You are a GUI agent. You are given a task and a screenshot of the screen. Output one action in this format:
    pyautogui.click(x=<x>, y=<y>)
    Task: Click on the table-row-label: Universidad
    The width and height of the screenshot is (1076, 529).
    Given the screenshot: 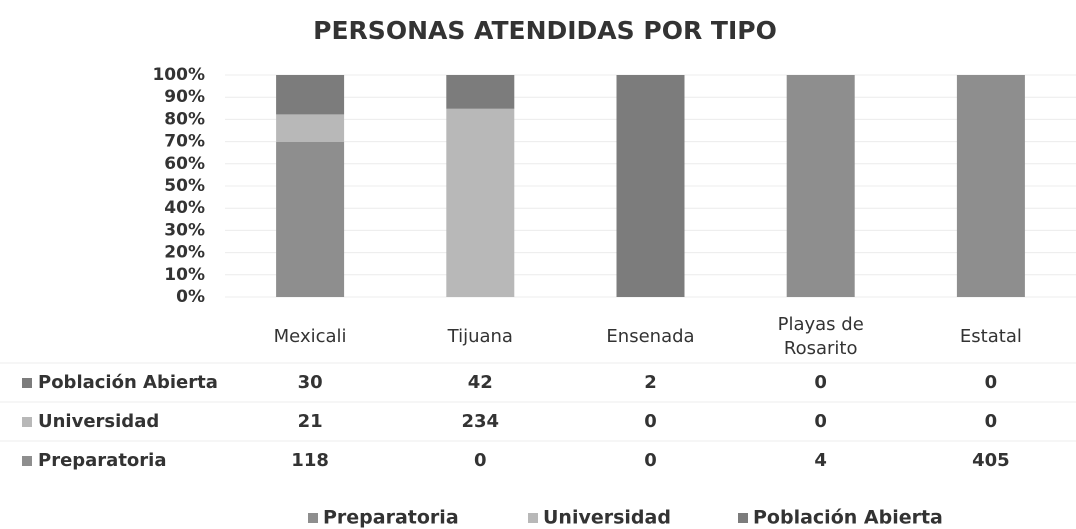 What is the action you would take?
    pyautogui.click(x=98, y=421)
    